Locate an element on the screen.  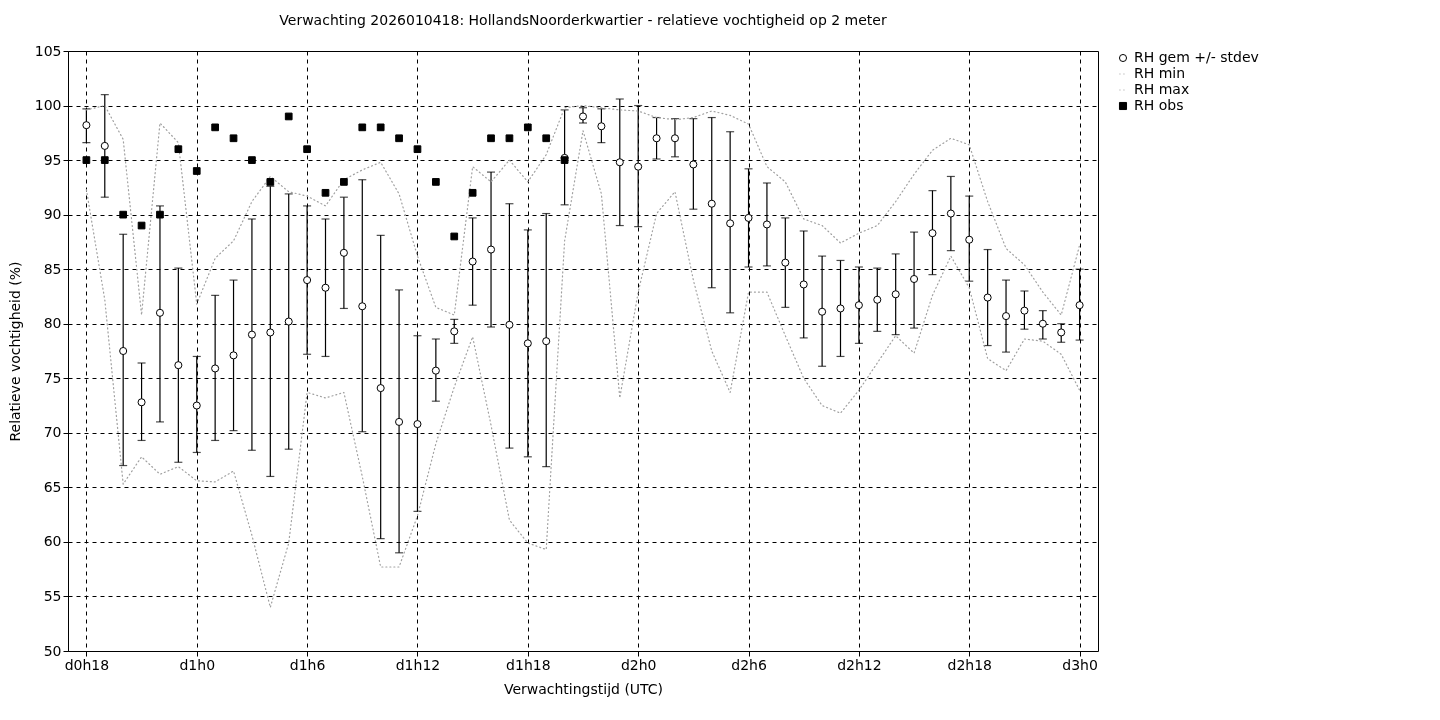
x-tick-label: d2h12 is located at coordinates (859, 664).